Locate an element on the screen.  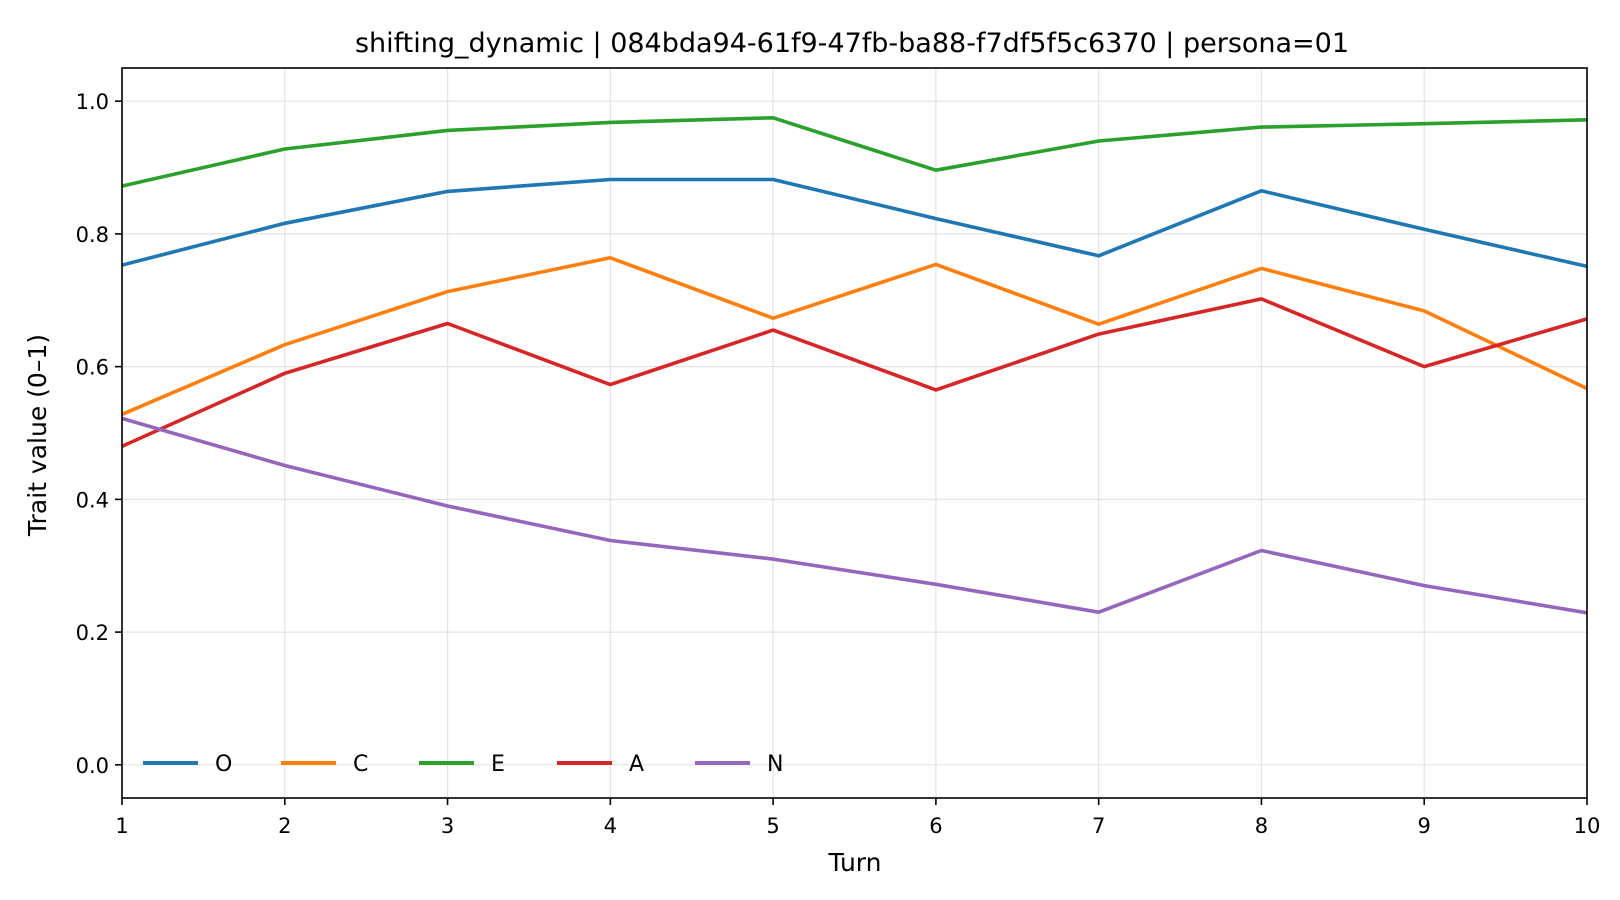
x-tick-label: 5 is located at coordinates (772, 826).